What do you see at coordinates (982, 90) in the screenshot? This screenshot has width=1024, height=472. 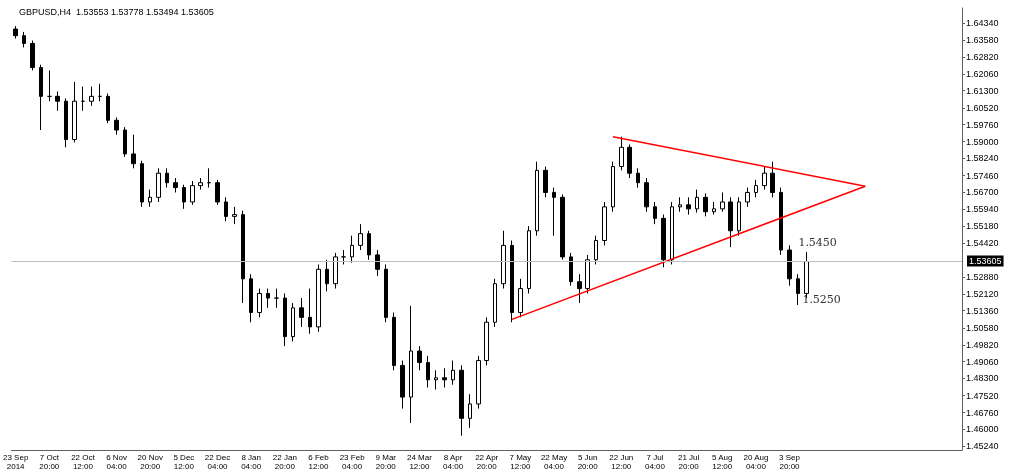 I see `y-tick-label: 1.61300` at bounding box center [982, 90].